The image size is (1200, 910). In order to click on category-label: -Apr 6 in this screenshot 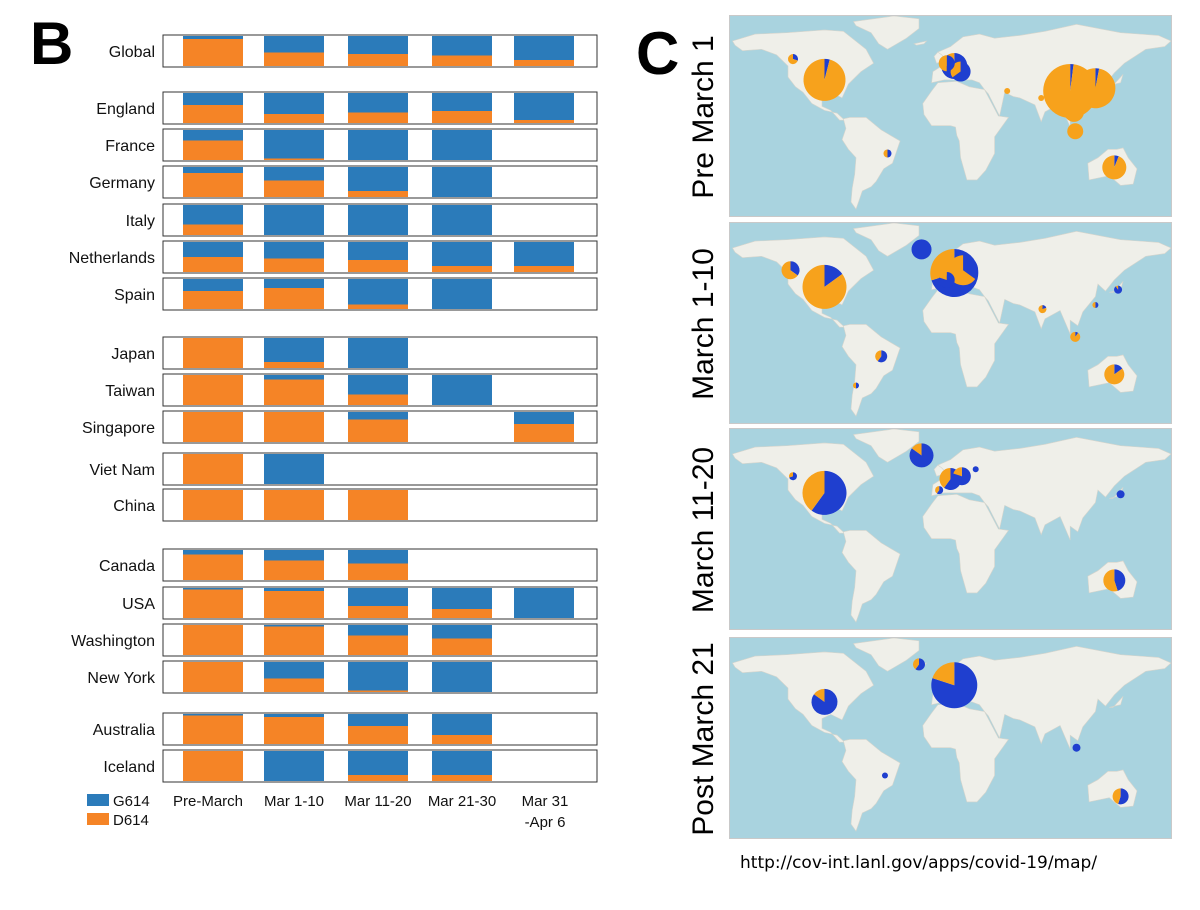, I will do `click(545, 822)`.